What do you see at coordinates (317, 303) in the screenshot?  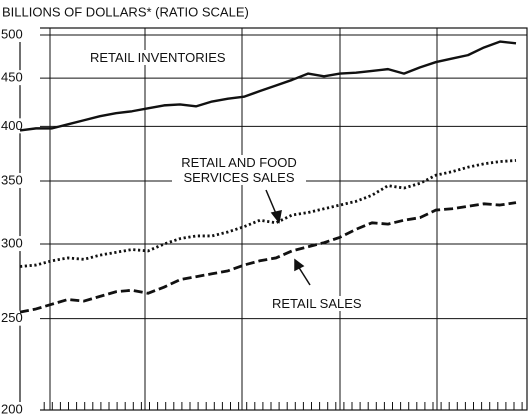 I see `series-label: RETAIL SALES` at bounding box center [317, 303].